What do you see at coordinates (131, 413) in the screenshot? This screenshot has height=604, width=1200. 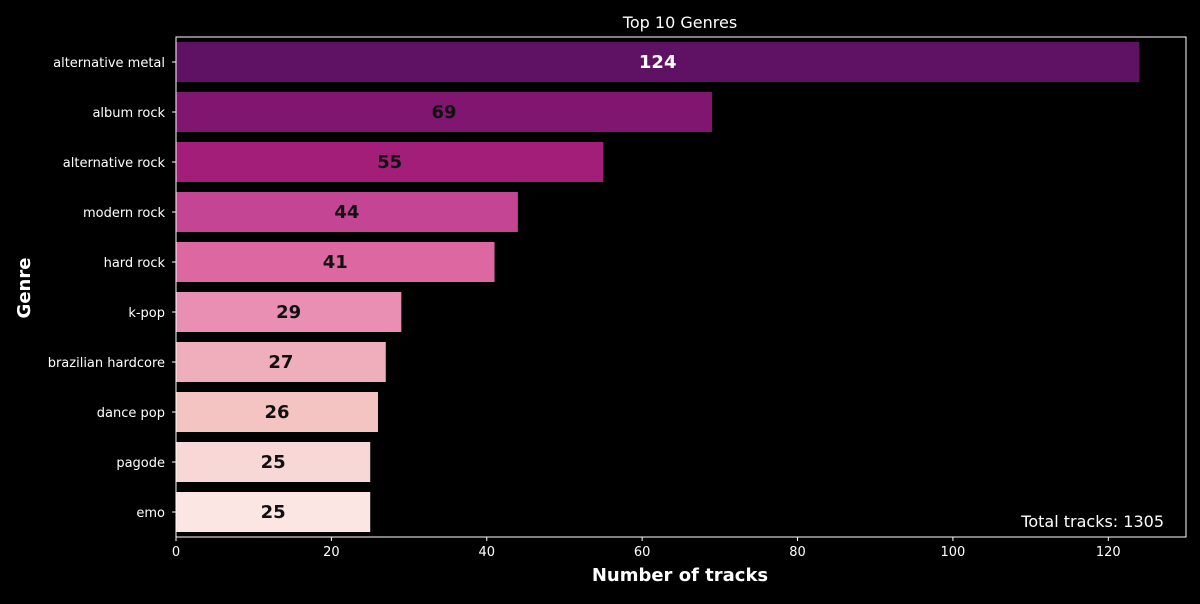 I see `y-tick-label: dance pop` at bounding box center [131, 413].